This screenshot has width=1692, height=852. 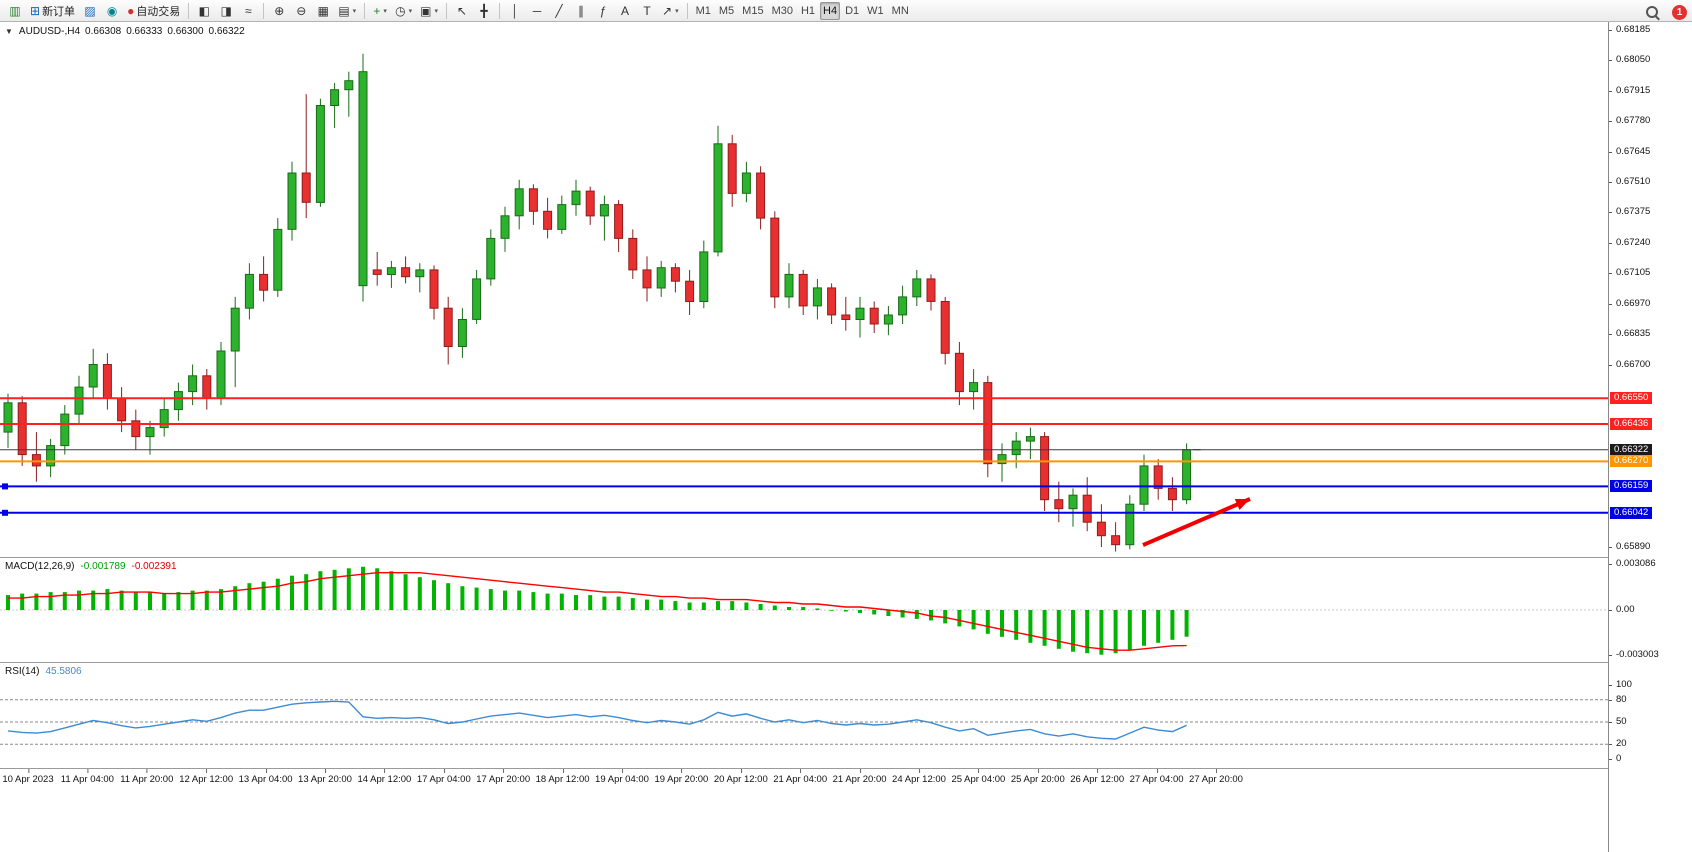 What do you see at coordinates (537, 11) in the screenshot?
I see `horizontal-line-button: ─` at bounding box center [537, 11].